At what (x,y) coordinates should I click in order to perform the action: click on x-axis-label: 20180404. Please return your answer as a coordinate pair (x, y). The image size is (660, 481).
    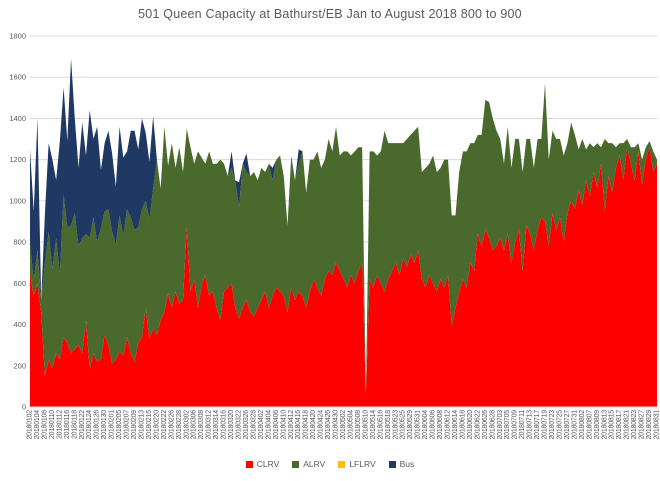
    Looking at the image, I should click on (268, 425).